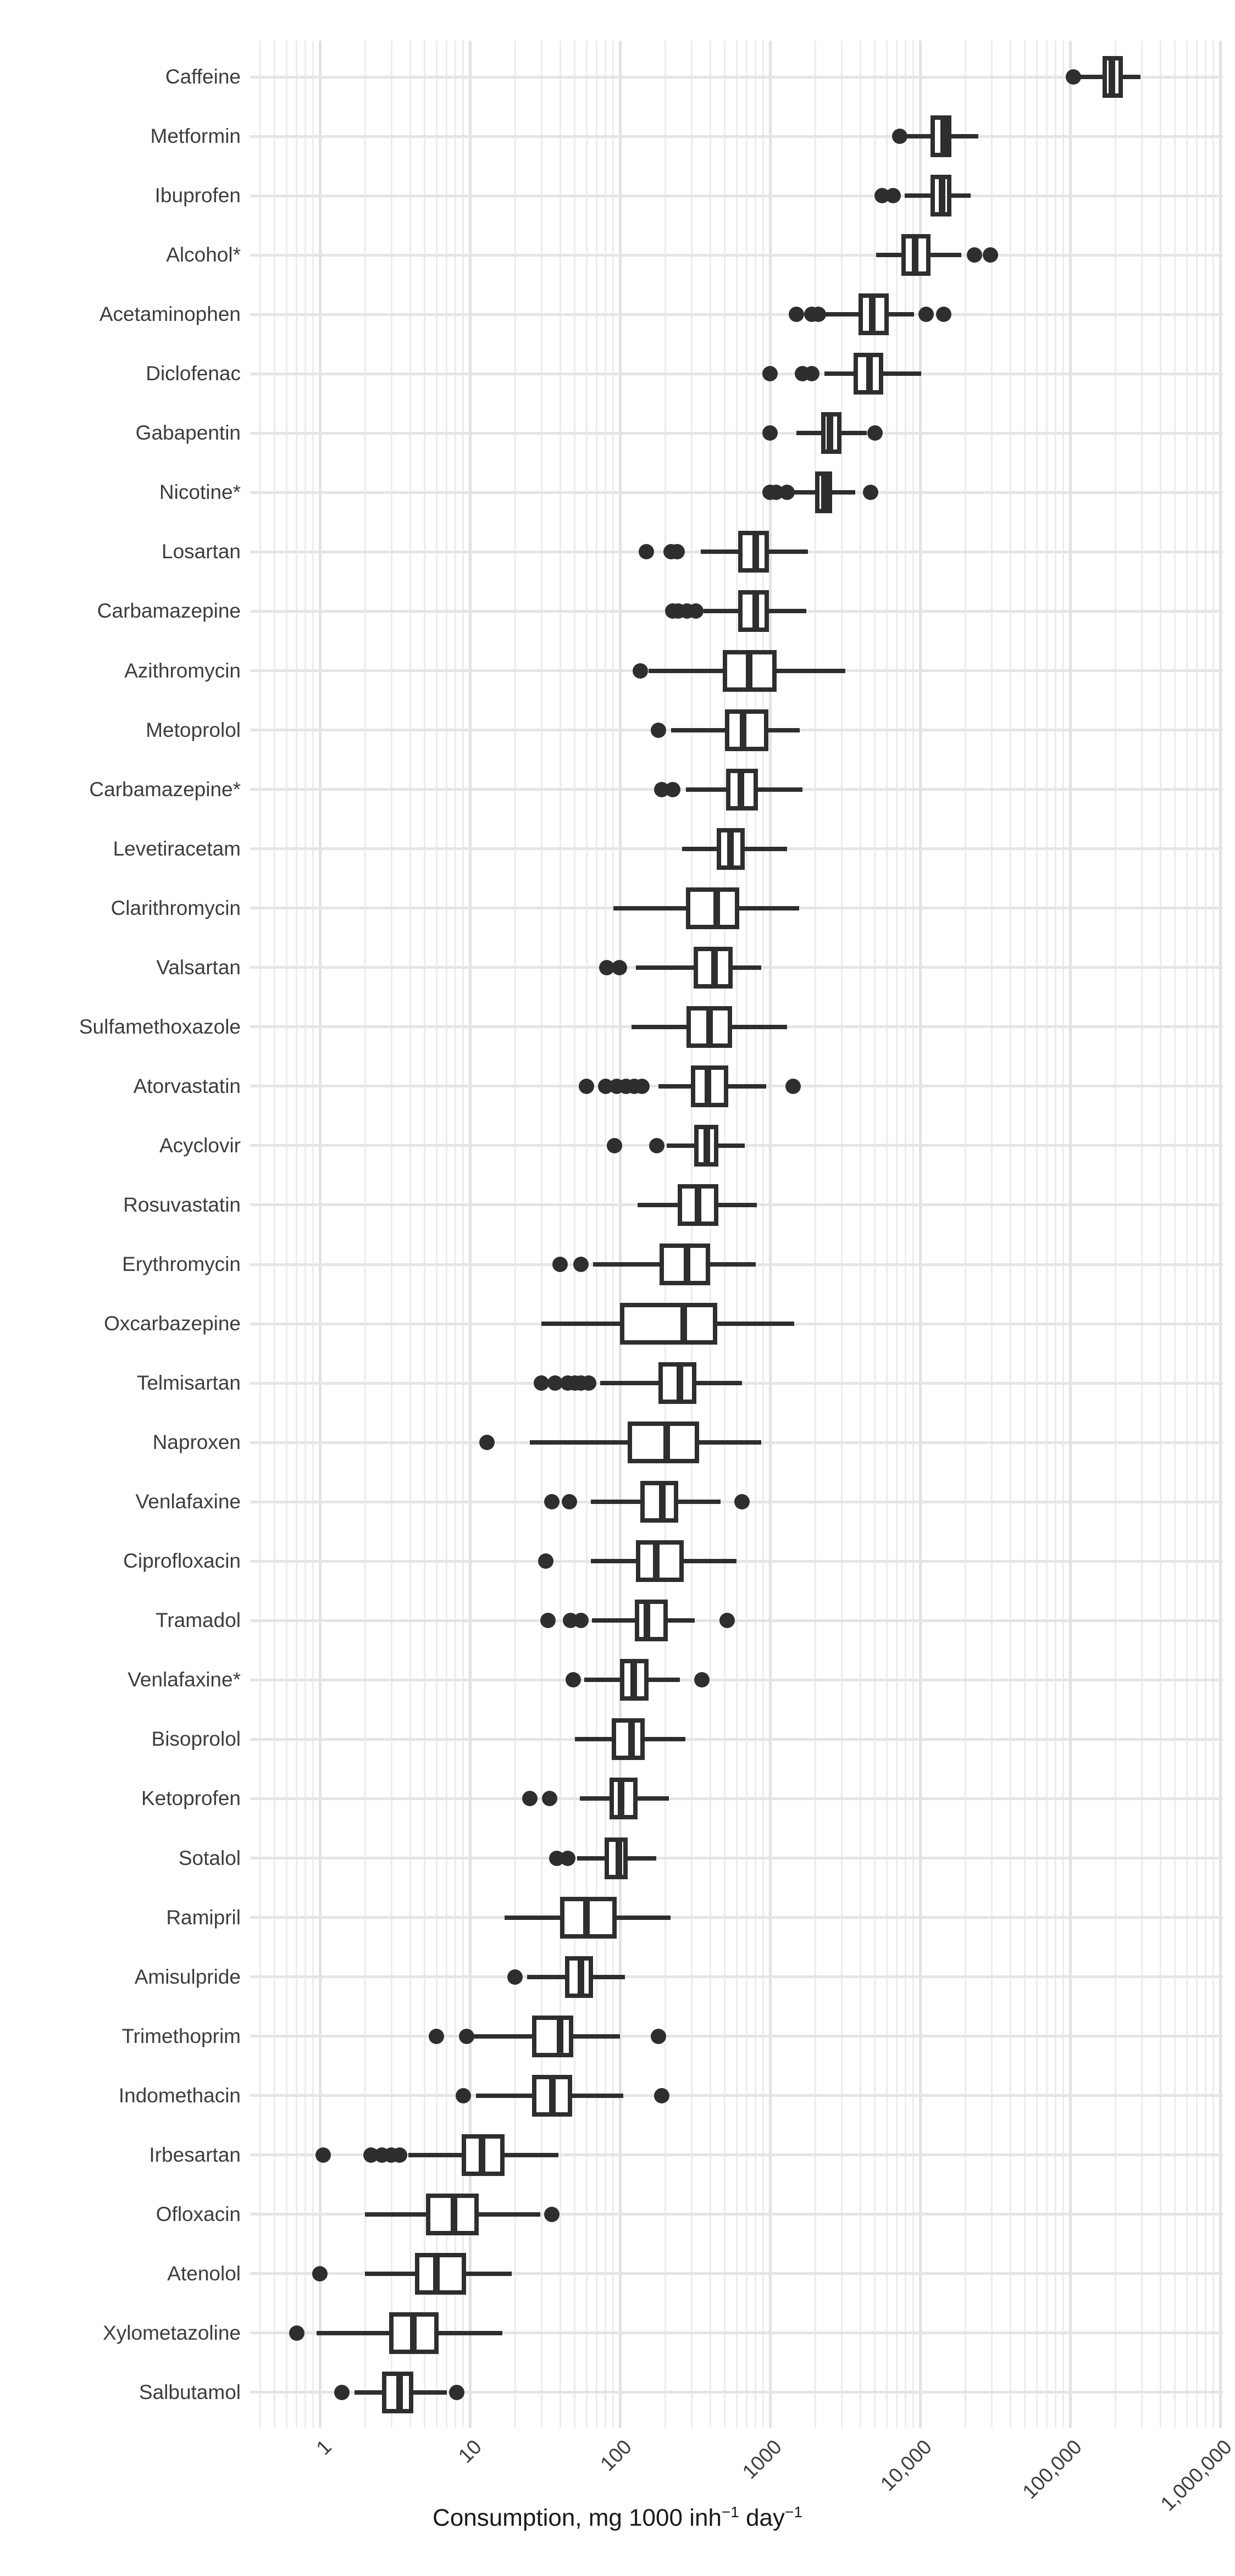 The image size is (1235, 2576). I want to click on category-label: Metoprolol, so click(193, 729).